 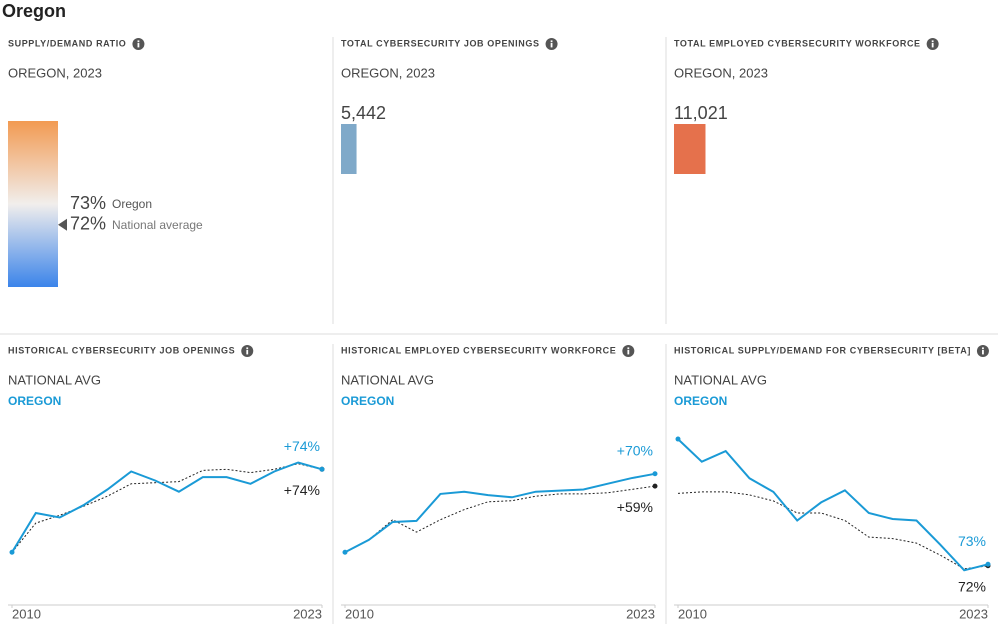 What do you see at coordinates (88, 224) in the screenshot?
I see `value-label: 72%` at bounding box center [88, 224].